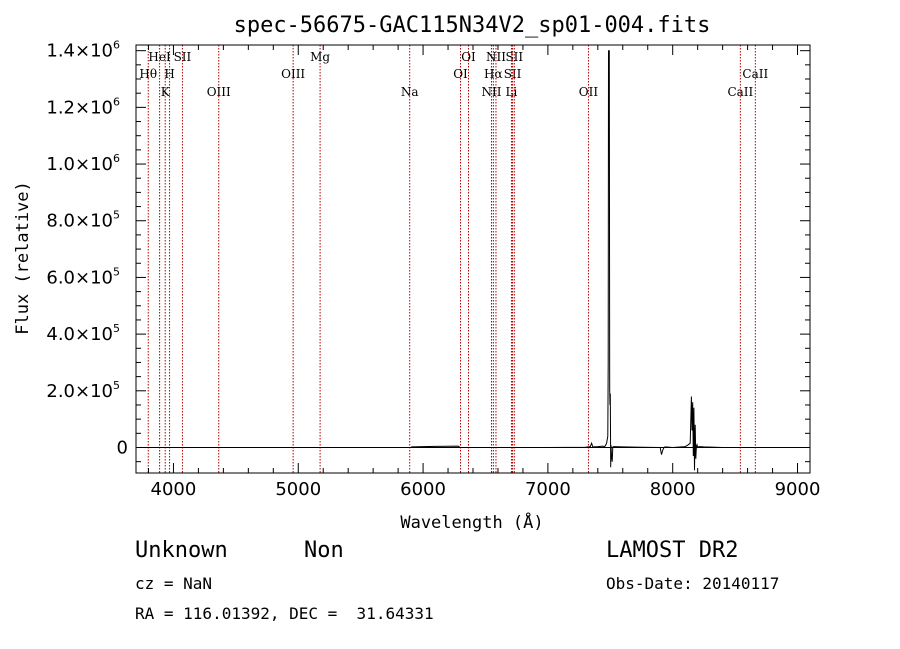 This screenshot has width=900, height=649. What do you see at coordinates (148, 74) in the screenshot?
I see `line-label-0: Hθ` at bounding box center [148, 74].